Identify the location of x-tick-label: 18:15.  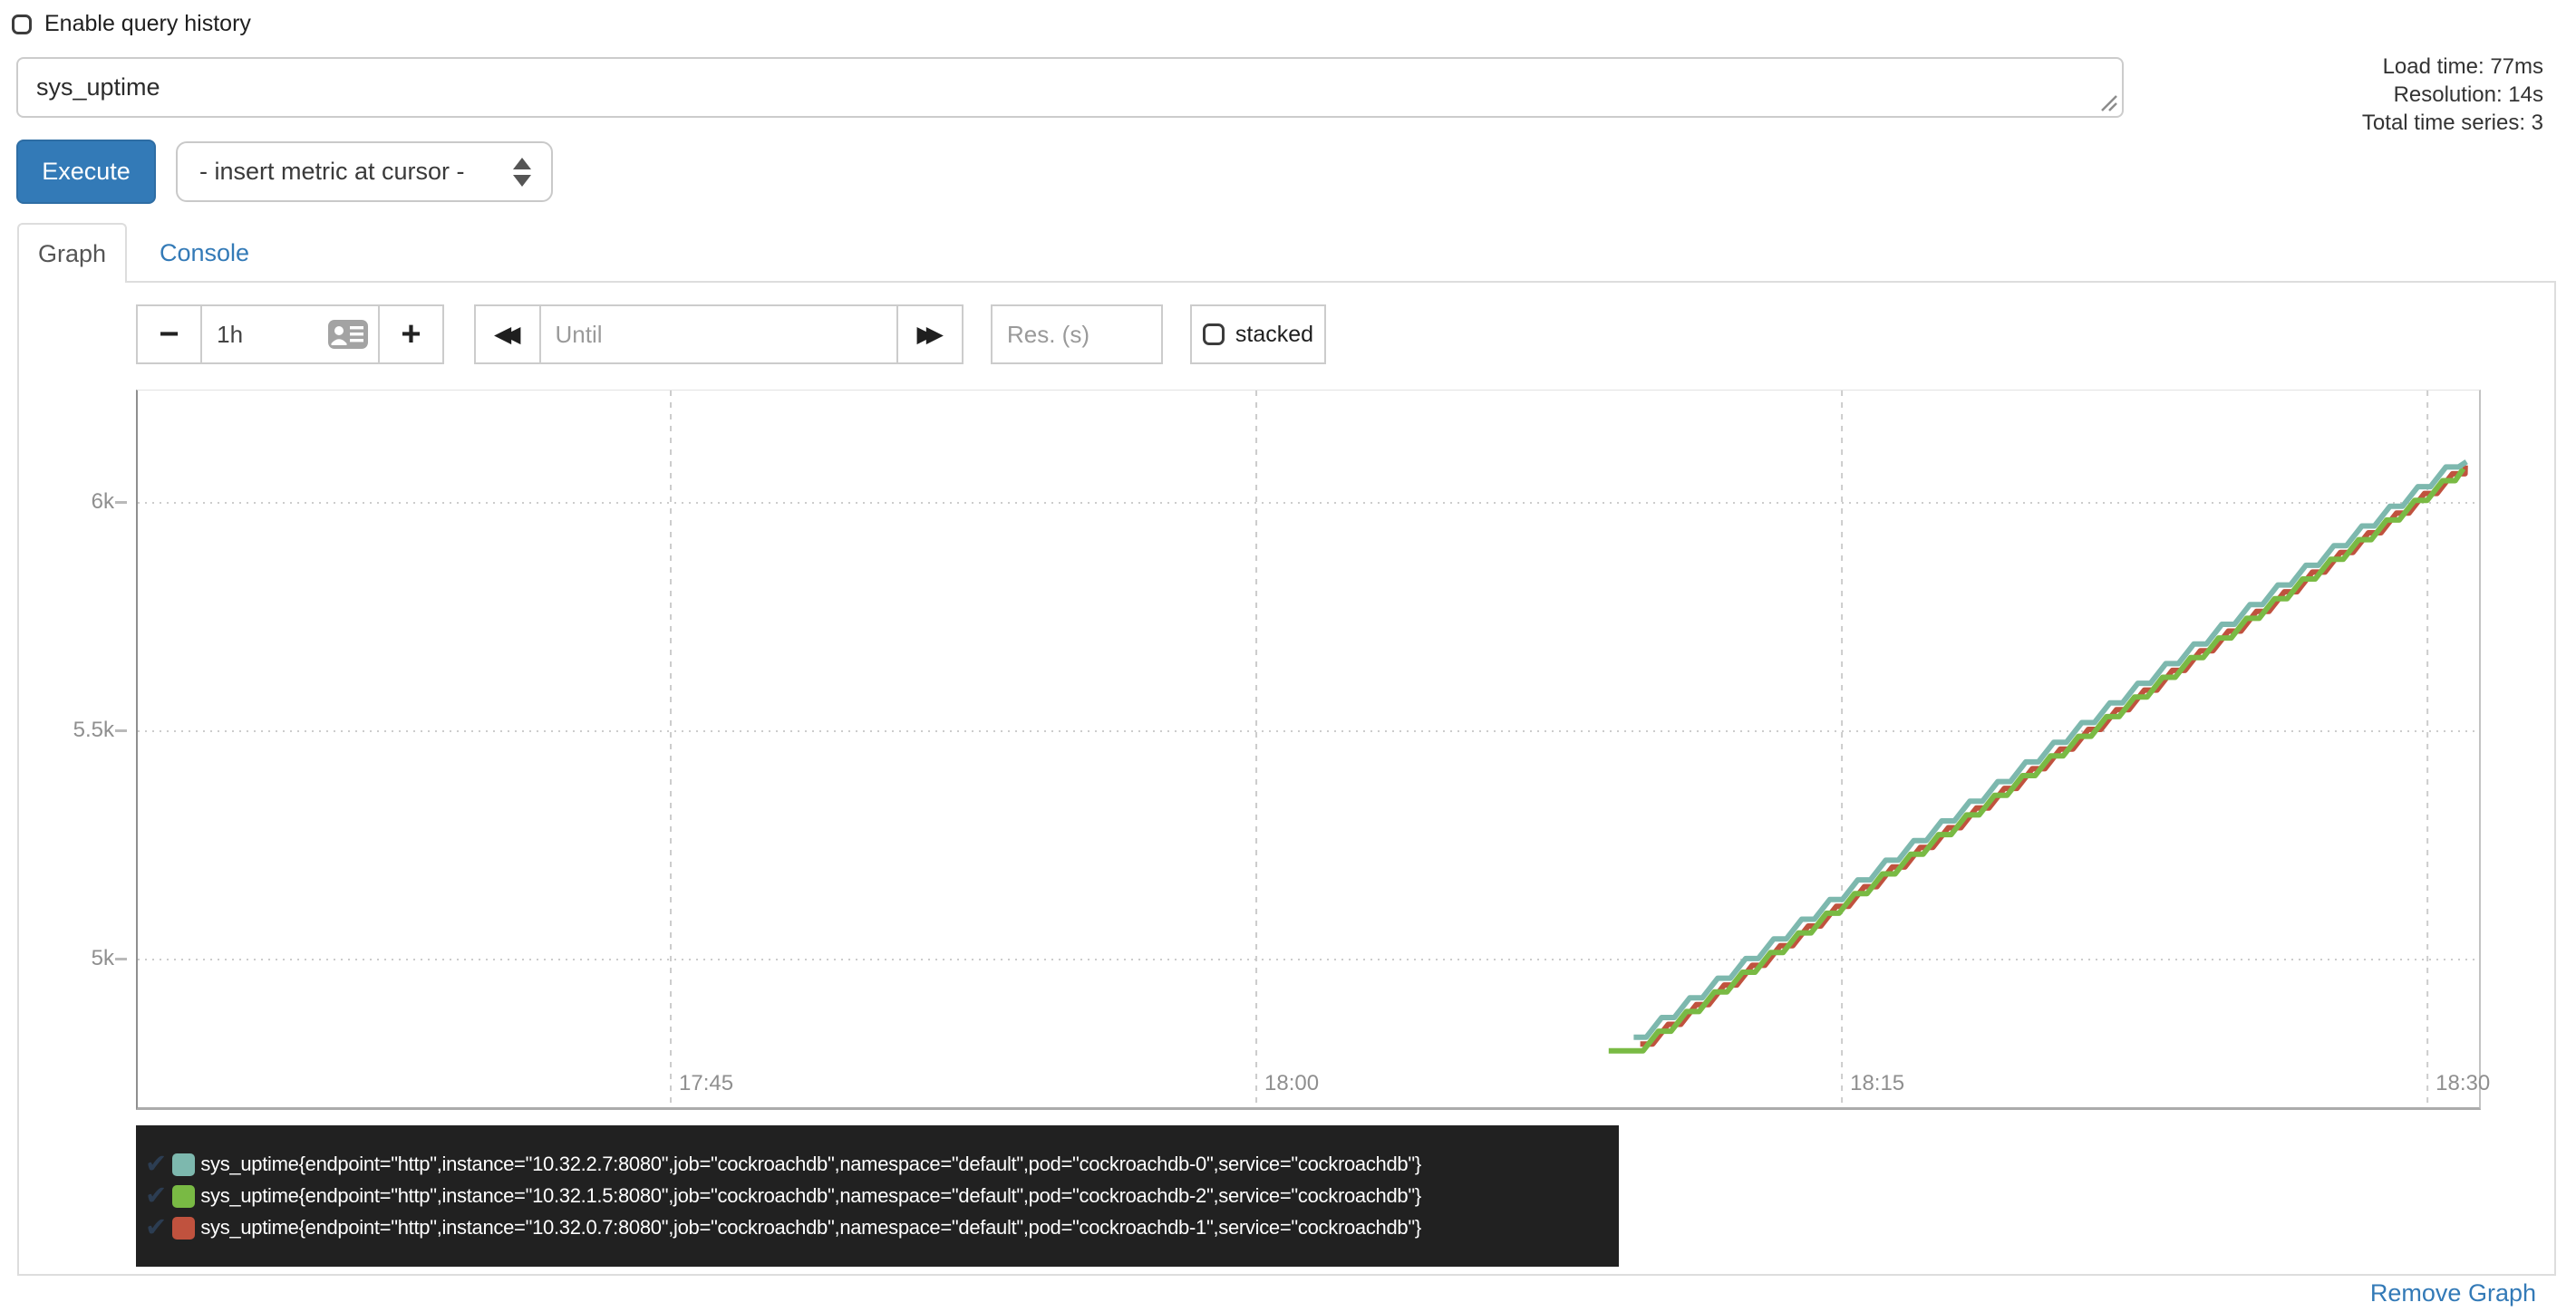
(1877, 1083).